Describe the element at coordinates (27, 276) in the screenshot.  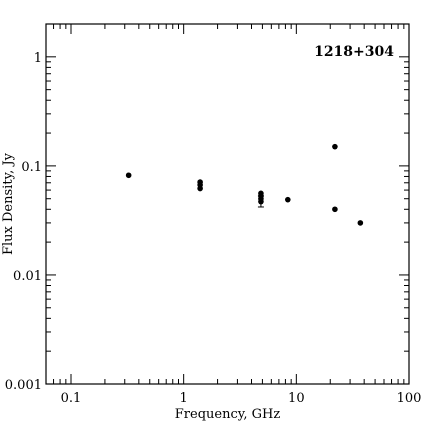
I see `y-tick-label: 0.01` at that location.